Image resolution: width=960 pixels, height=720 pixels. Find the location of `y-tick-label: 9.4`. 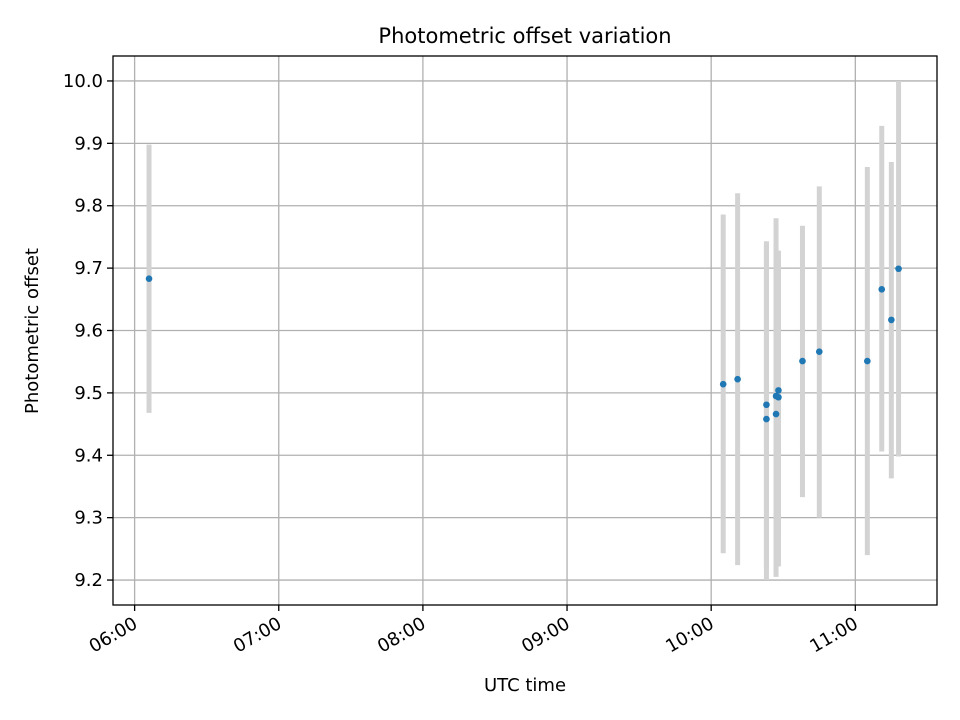

y-tick-label: 9.4 is located at coordinates (88, 455).